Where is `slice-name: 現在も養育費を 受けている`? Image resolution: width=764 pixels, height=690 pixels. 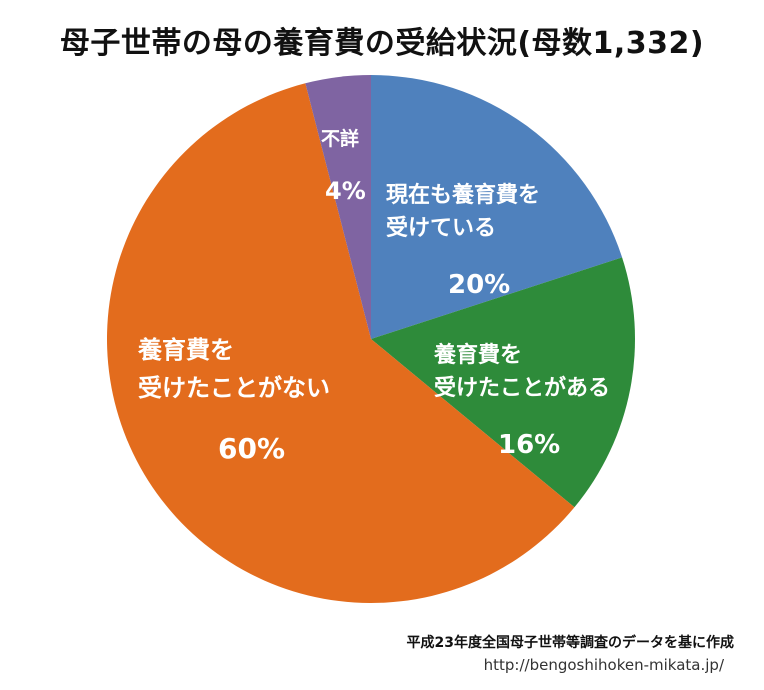 slice-name: 現在も養育費を 受けている is located at coordinates (463, 212).